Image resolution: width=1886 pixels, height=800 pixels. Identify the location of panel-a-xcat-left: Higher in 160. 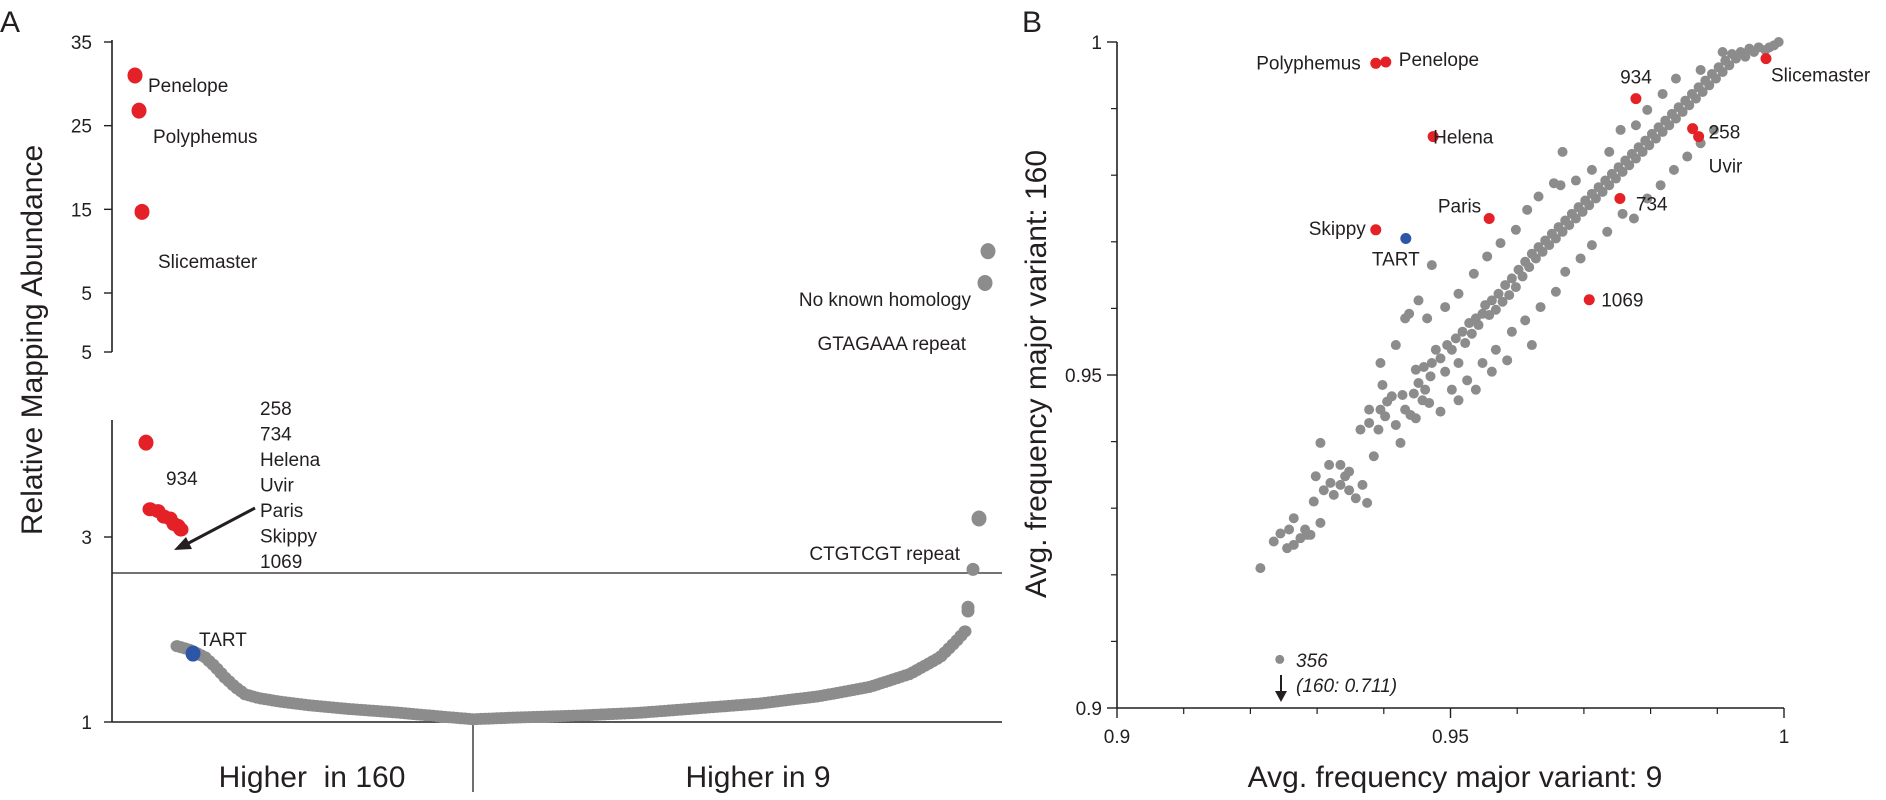
(312, 777).